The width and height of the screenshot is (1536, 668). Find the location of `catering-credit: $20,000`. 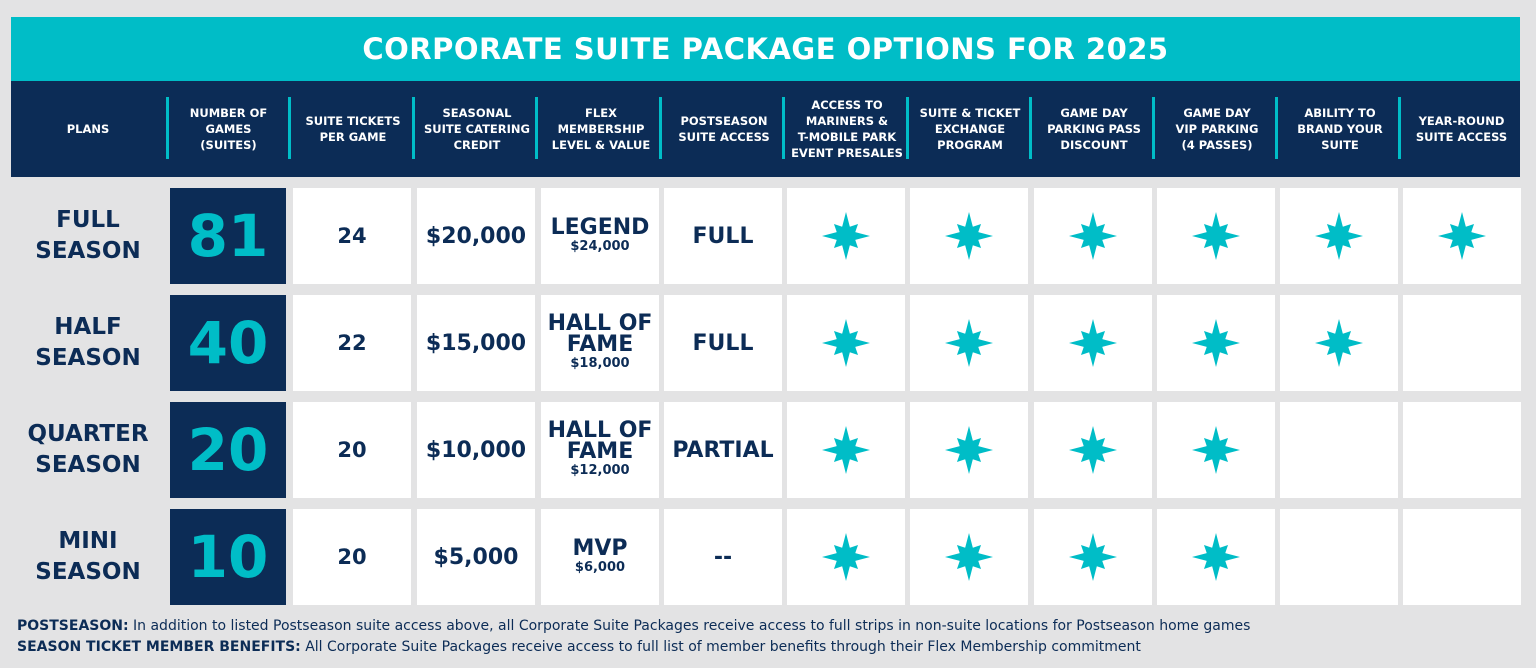

catering-credit: $20,000 is located at coordinates (476, 236).